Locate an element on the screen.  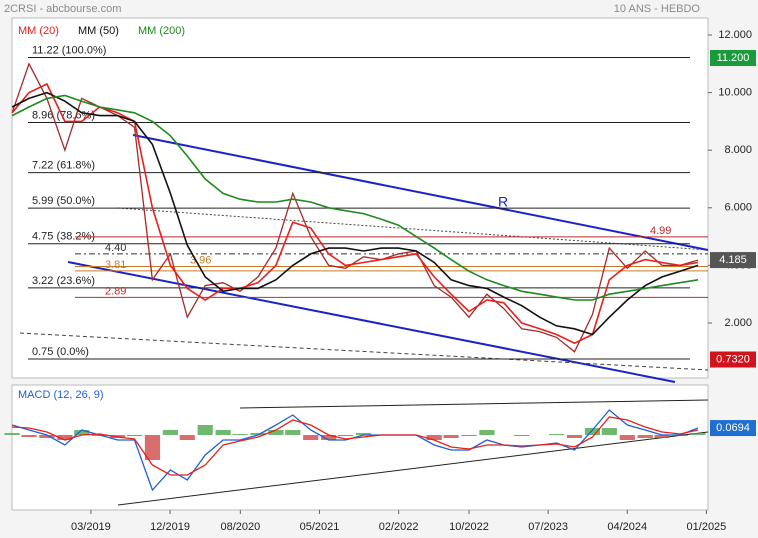
legend-label: MM (200) is located at coordinates (161, 31).